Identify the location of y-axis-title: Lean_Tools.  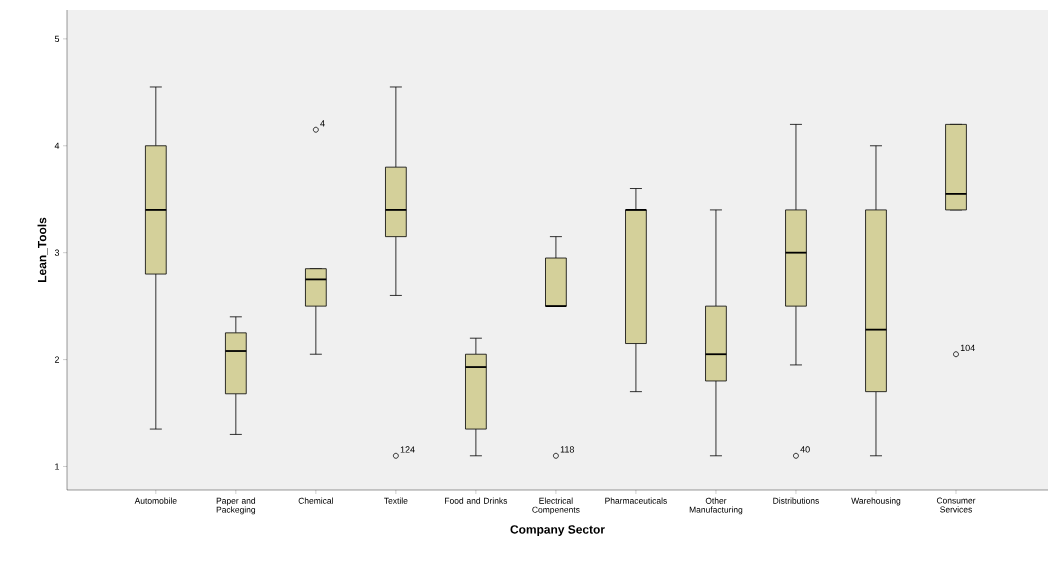
(42, 249).